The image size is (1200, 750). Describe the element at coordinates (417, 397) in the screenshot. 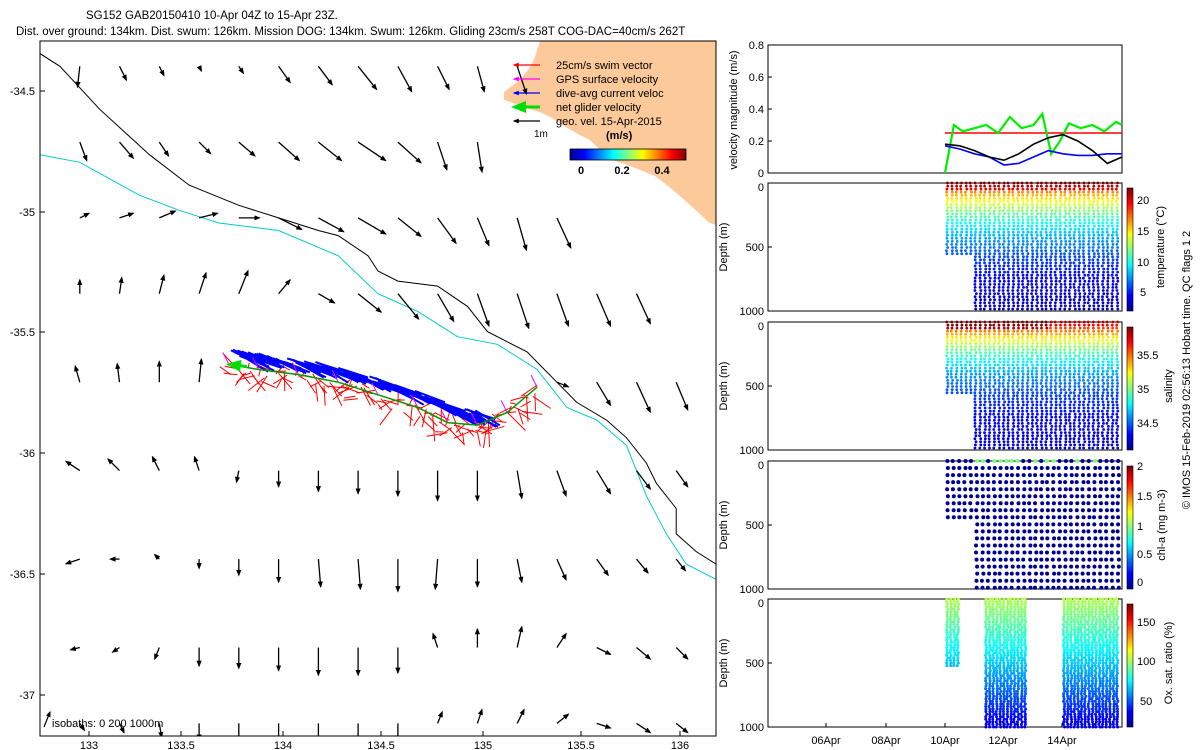

I see `dac-vector` at that location.